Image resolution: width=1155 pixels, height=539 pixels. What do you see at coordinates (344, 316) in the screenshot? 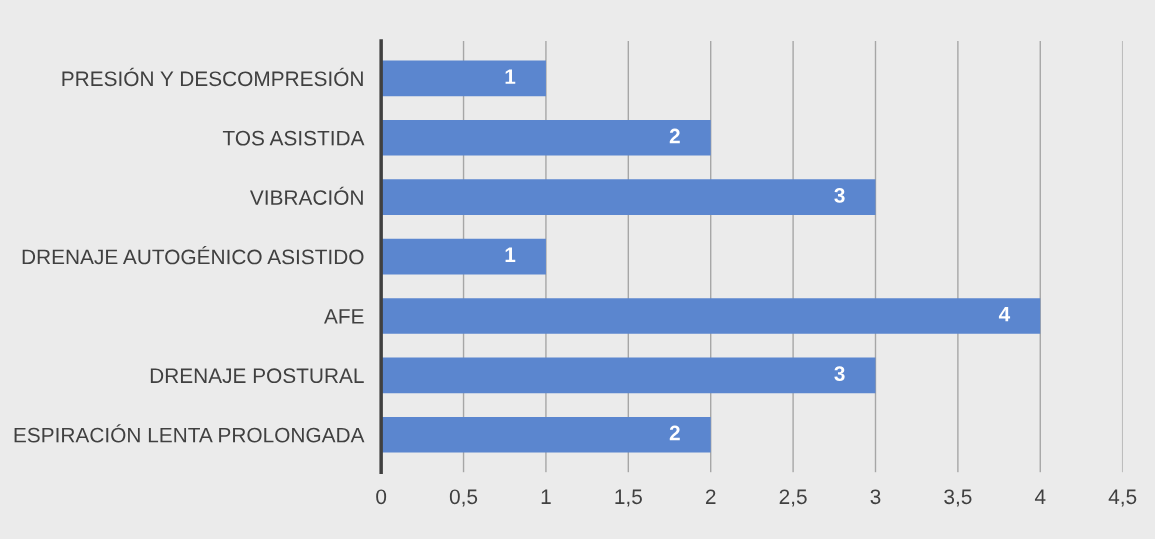
I see `y-tick-label: AFE` at bounding box center [344, 316].